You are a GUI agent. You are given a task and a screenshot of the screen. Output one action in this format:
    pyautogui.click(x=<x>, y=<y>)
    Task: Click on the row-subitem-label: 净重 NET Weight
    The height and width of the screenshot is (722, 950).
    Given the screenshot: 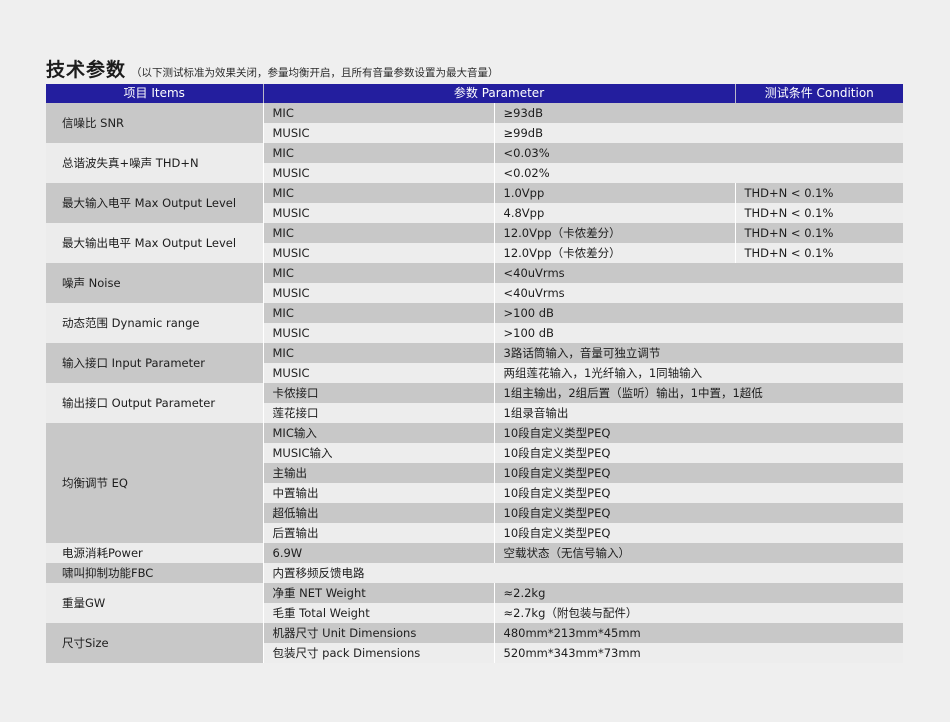 What is the action you would take?
    pyautogui.click(x=379, y=593)
    